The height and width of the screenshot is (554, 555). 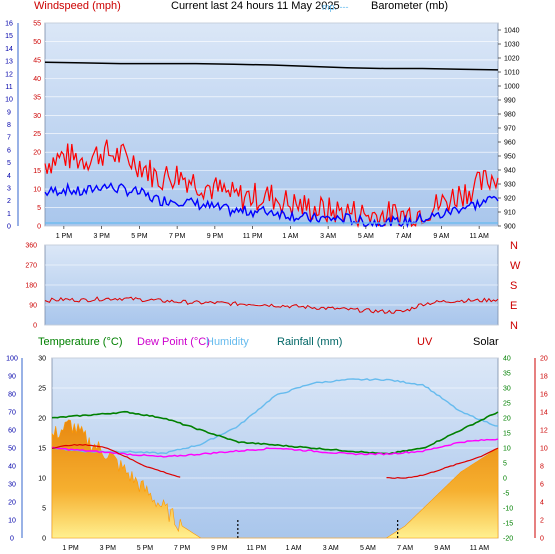 What do you see at coordinates (37, 24) in the screenshot?
I see `wind-tick-label: 55` at bounding box center [37, 24].